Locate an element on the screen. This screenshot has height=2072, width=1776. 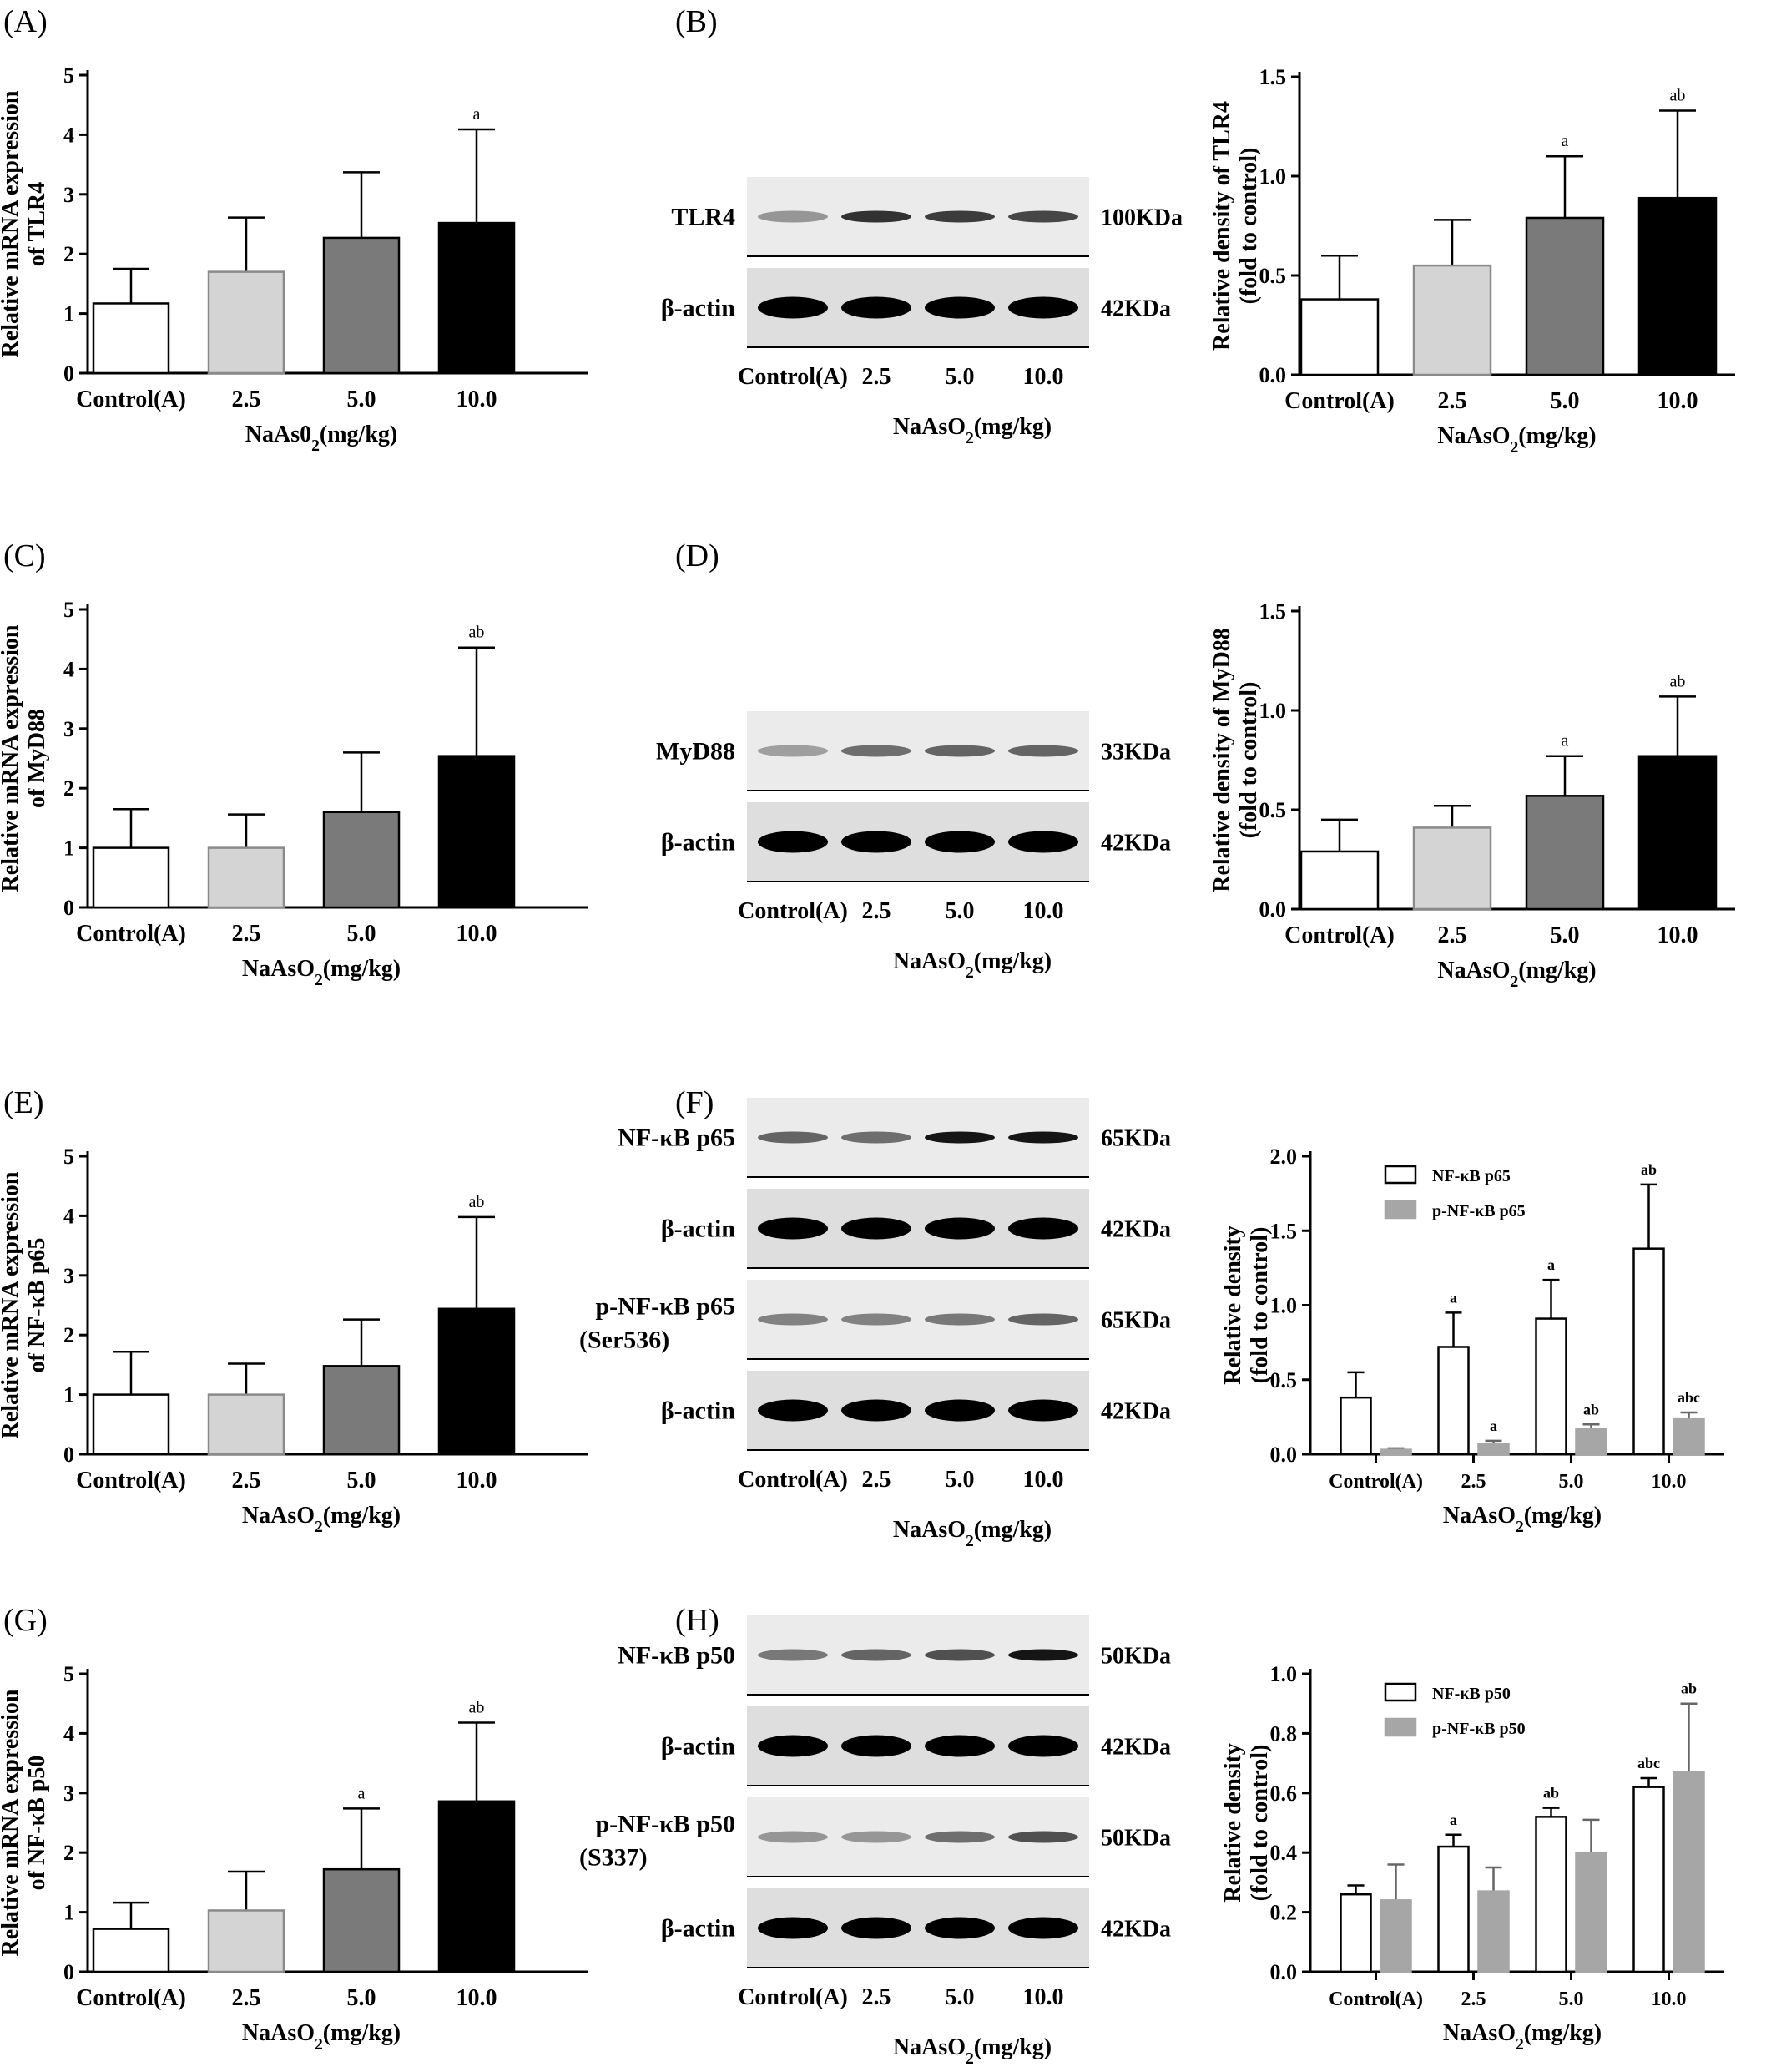
x-tick-label: 2.5 is located at coordinates (1473, 1999).